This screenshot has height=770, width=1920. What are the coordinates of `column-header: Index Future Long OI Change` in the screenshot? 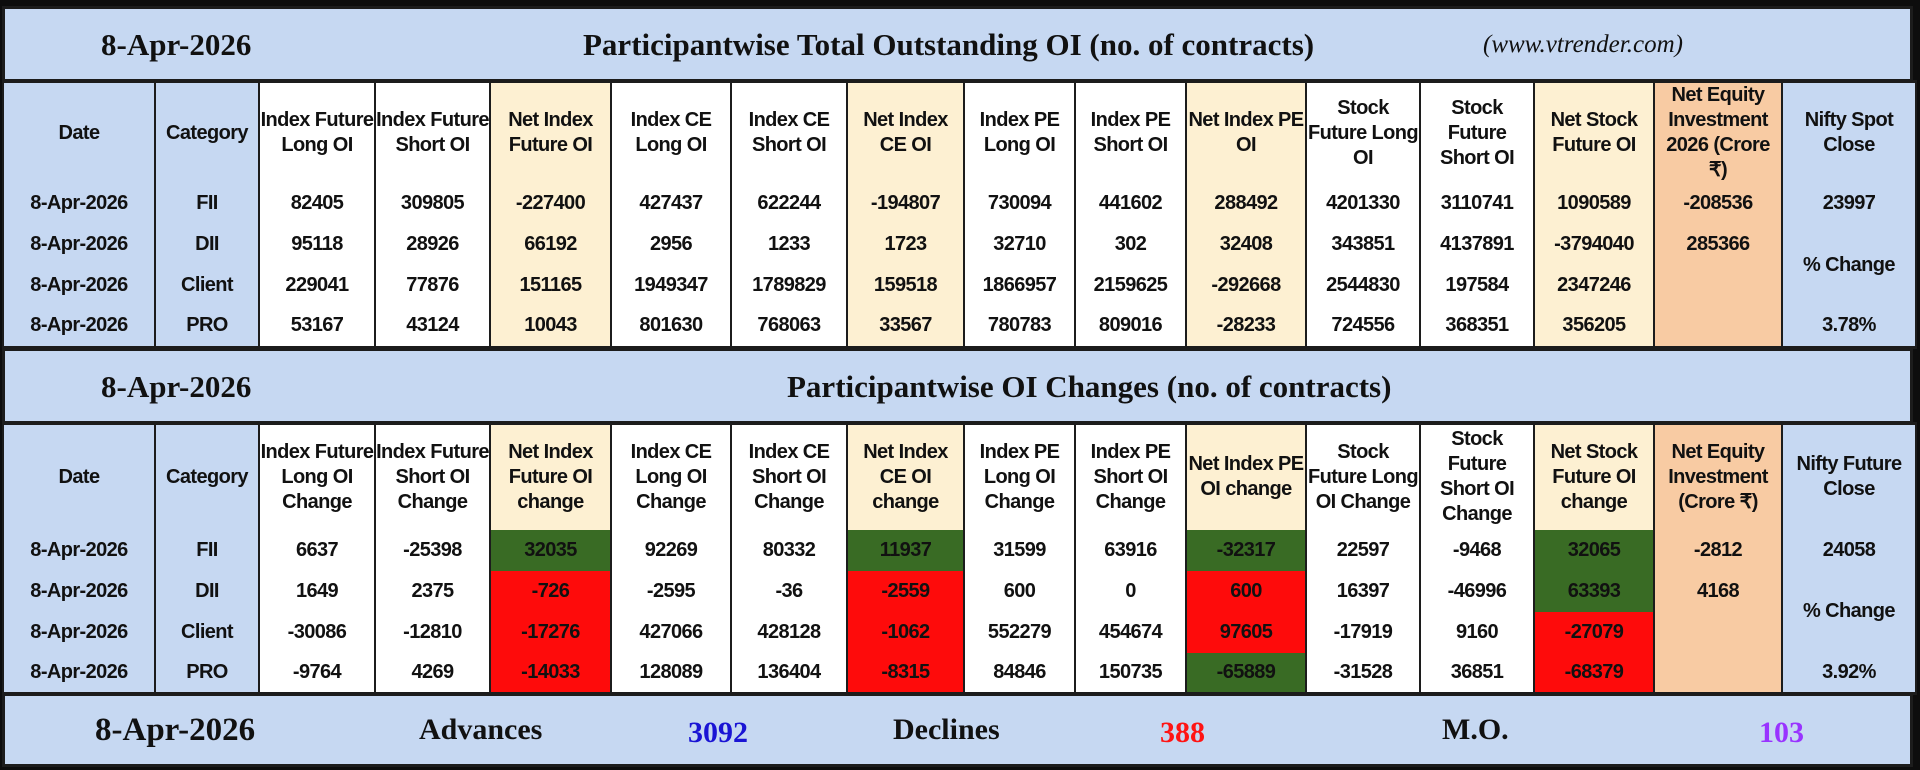 It's located at (317, 476).